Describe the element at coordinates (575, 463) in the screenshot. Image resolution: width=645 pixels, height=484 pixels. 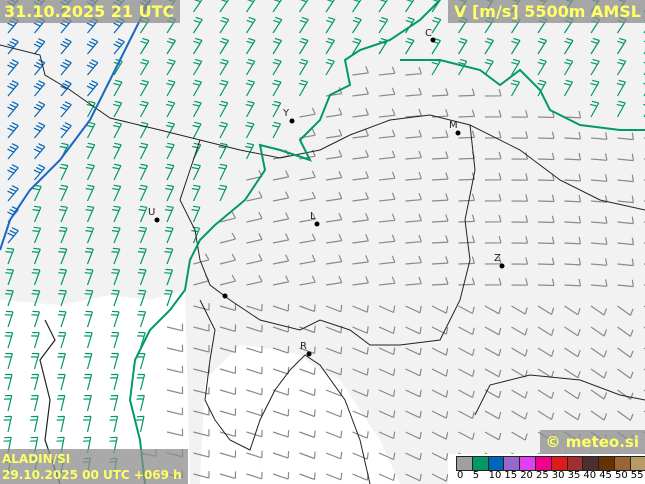
I see `legend-swatch` at that location.